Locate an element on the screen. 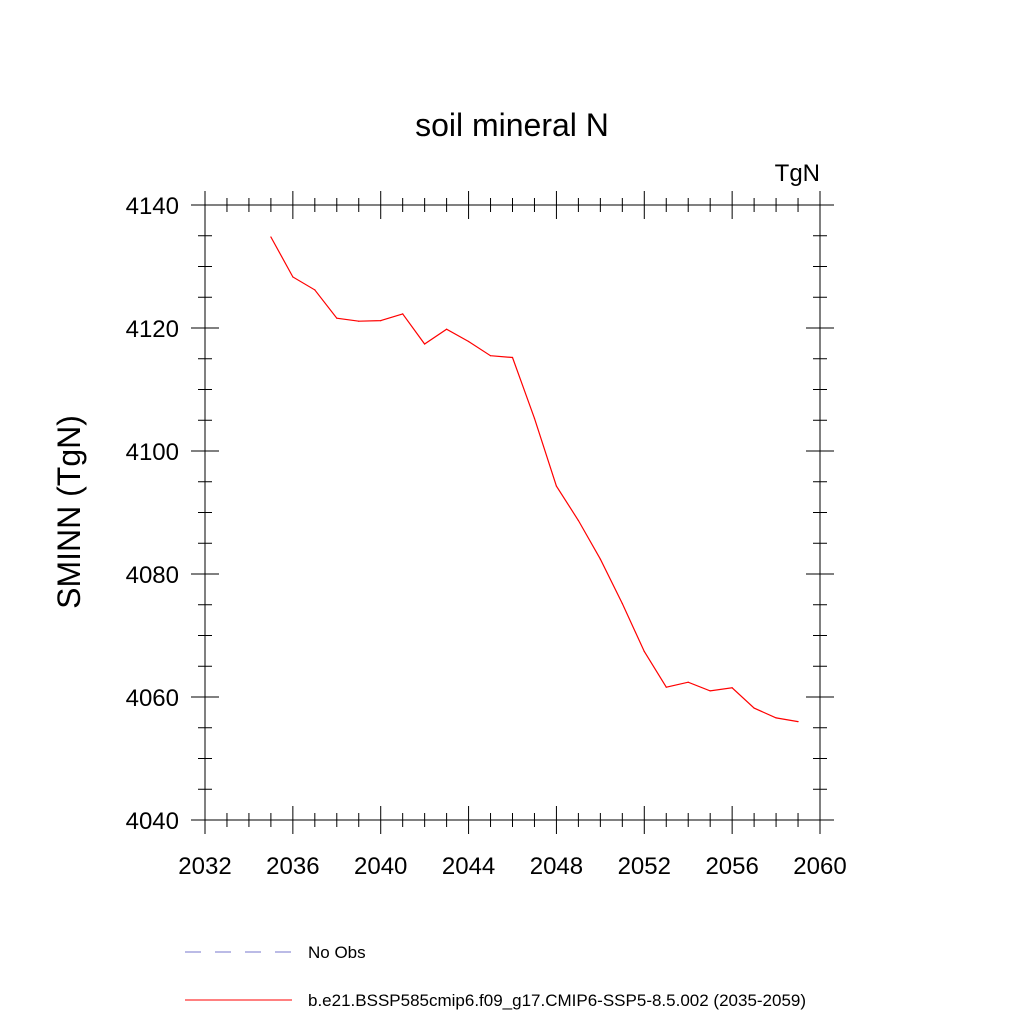 This screenshot has width=1024, height=1024. y-axis-label: SMINN (TgN) is located at coordinates (69, 512).